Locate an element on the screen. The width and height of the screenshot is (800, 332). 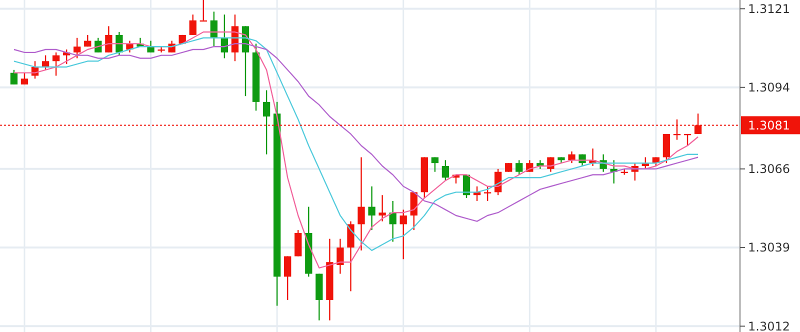
y-tick-label: 1.3121 is located at coordinates (769, 9).